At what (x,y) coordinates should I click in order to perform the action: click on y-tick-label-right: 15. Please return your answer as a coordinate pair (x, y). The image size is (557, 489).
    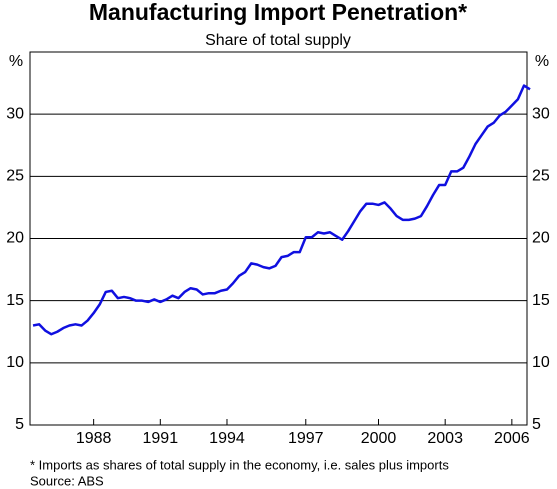
    Looking at the image, I should click on (541, 300).